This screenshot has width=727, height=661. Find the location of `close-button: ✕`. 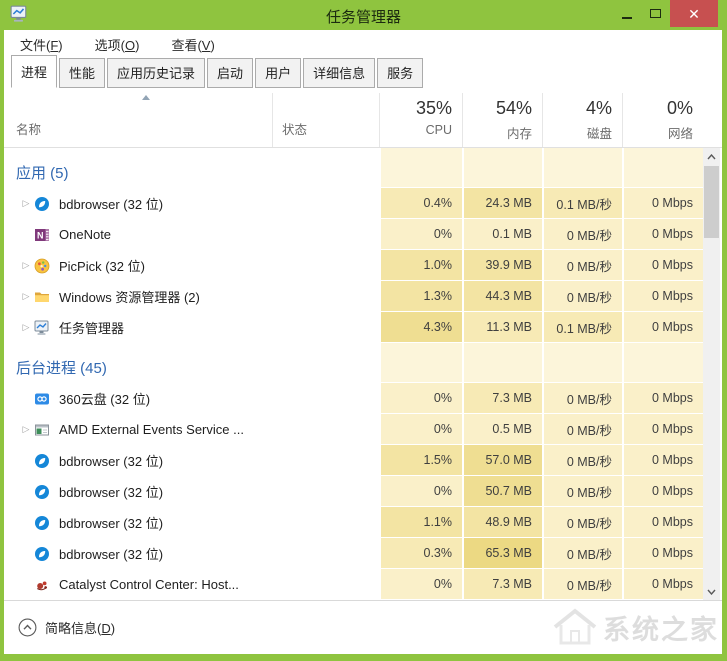

close-button: ✕ is located at coordinates (694, 13).